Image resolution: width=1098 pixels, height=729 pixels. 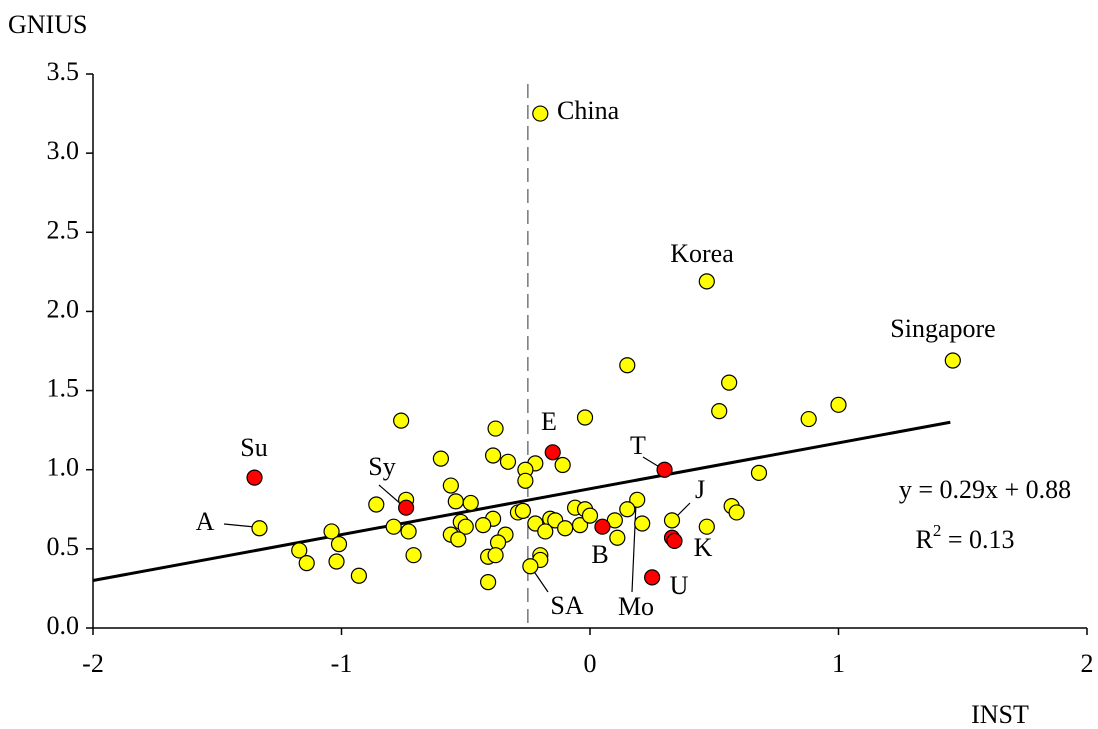 What do you see at coordinates (63, 308) in the screenshot?
I see `y-tick-label: 2.0` at bounding box center [63, 308].